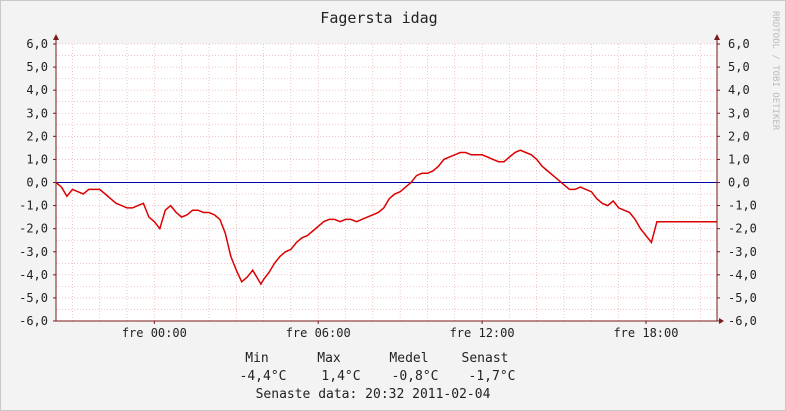  Describe the element at coordinates (154, 333) in the screenshot. I see `x-tick-label: fre 00:00` at that location.